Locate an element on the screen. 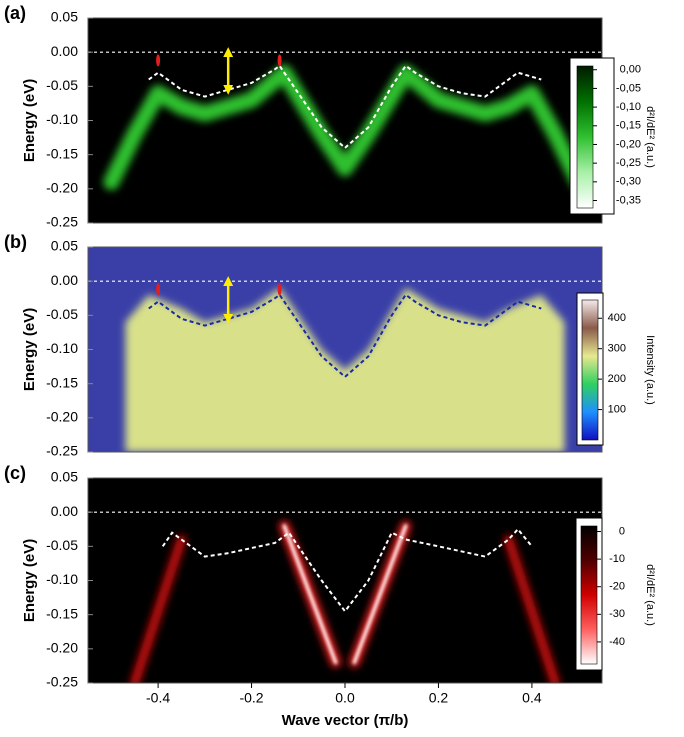 This screenshot has height=737, width=684. x-axis-label: Wave vector (π/b) is located at coordinates (345, 720).